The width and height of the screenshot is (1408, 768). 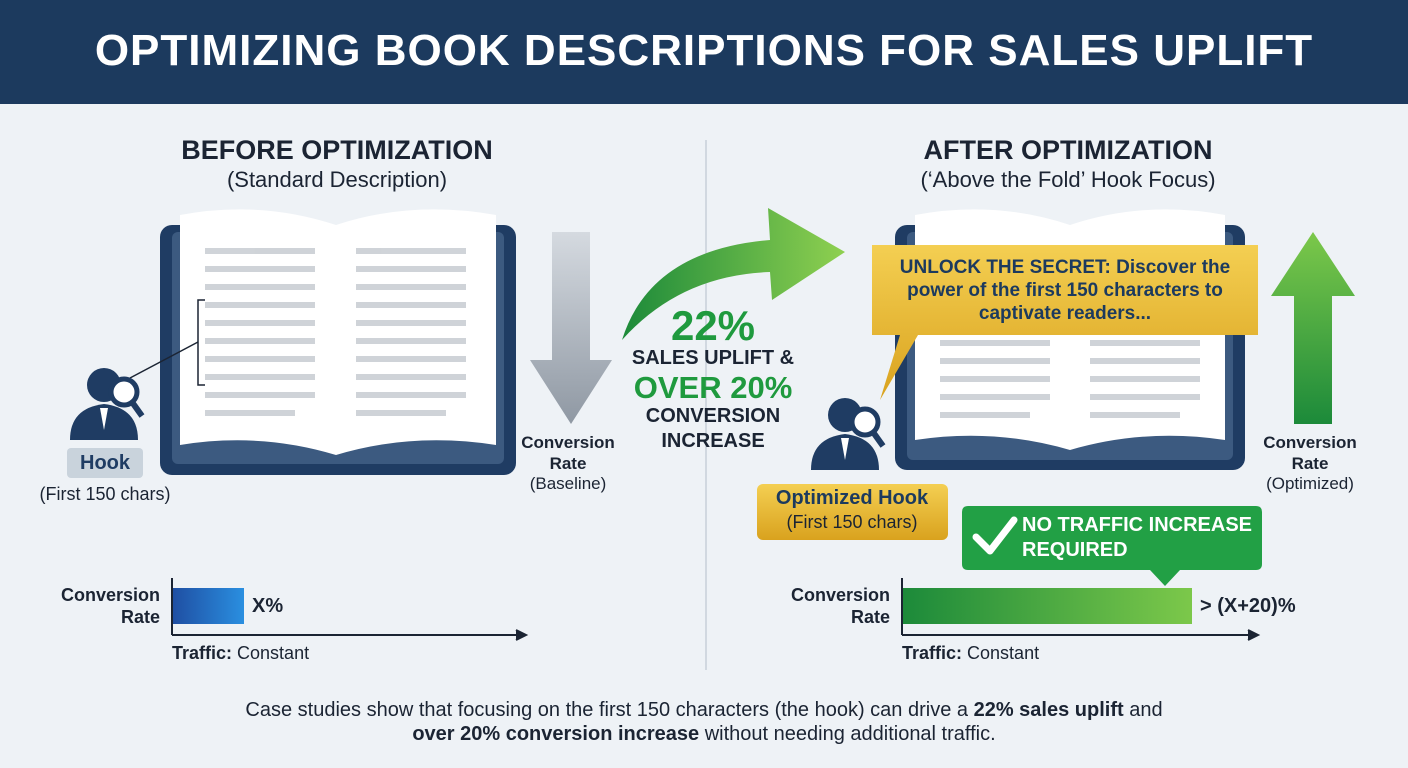 I want to click on uplift-arrow, so click(x=733, y=274).